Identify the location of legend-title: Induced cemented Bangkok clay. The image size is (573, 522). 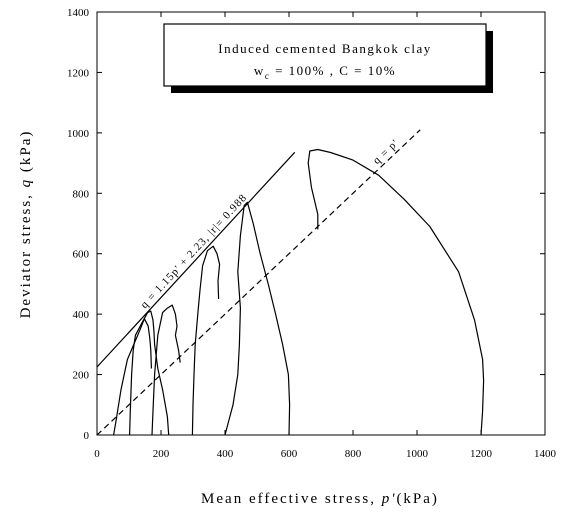
(325, 48).